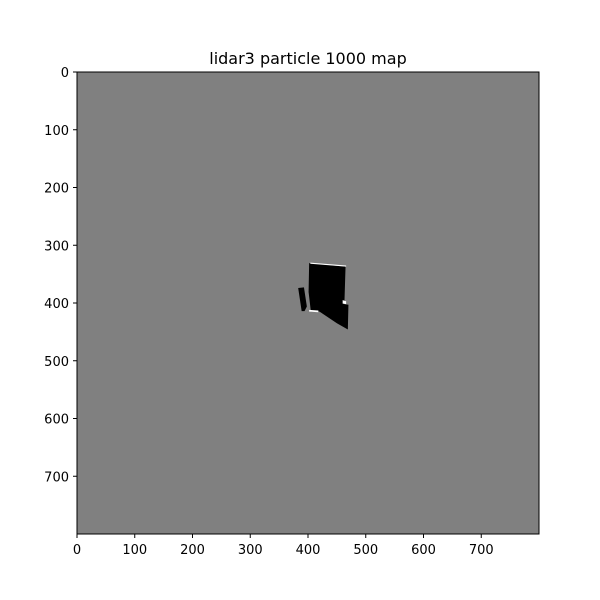 This screenshot has height=600, width=600. Describe the element at coordinates (423, 550) in the screenshot. I see `x-tick-label: 600` at that location.